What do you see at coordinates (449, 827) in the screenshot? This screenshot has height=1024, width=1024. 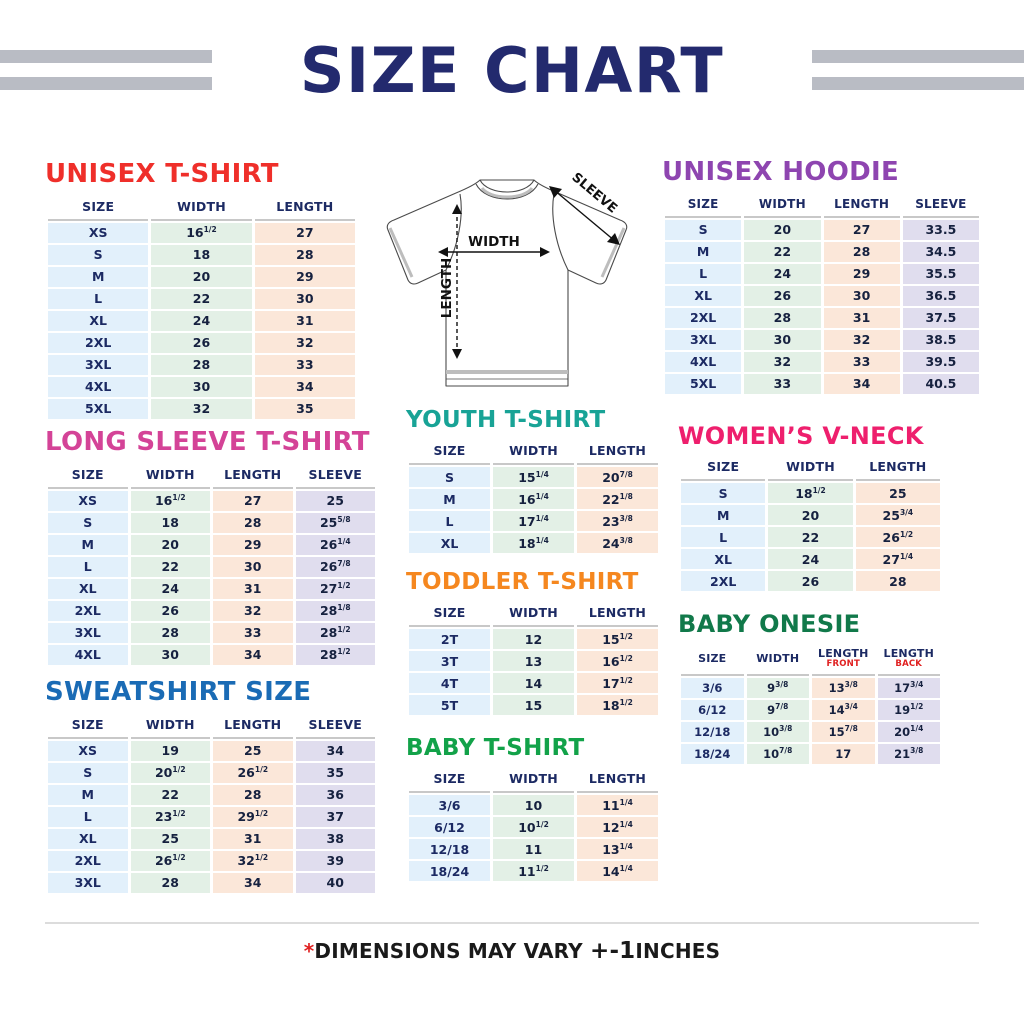 I see `table-cell: 6/12` at bounding box center [449, 827].